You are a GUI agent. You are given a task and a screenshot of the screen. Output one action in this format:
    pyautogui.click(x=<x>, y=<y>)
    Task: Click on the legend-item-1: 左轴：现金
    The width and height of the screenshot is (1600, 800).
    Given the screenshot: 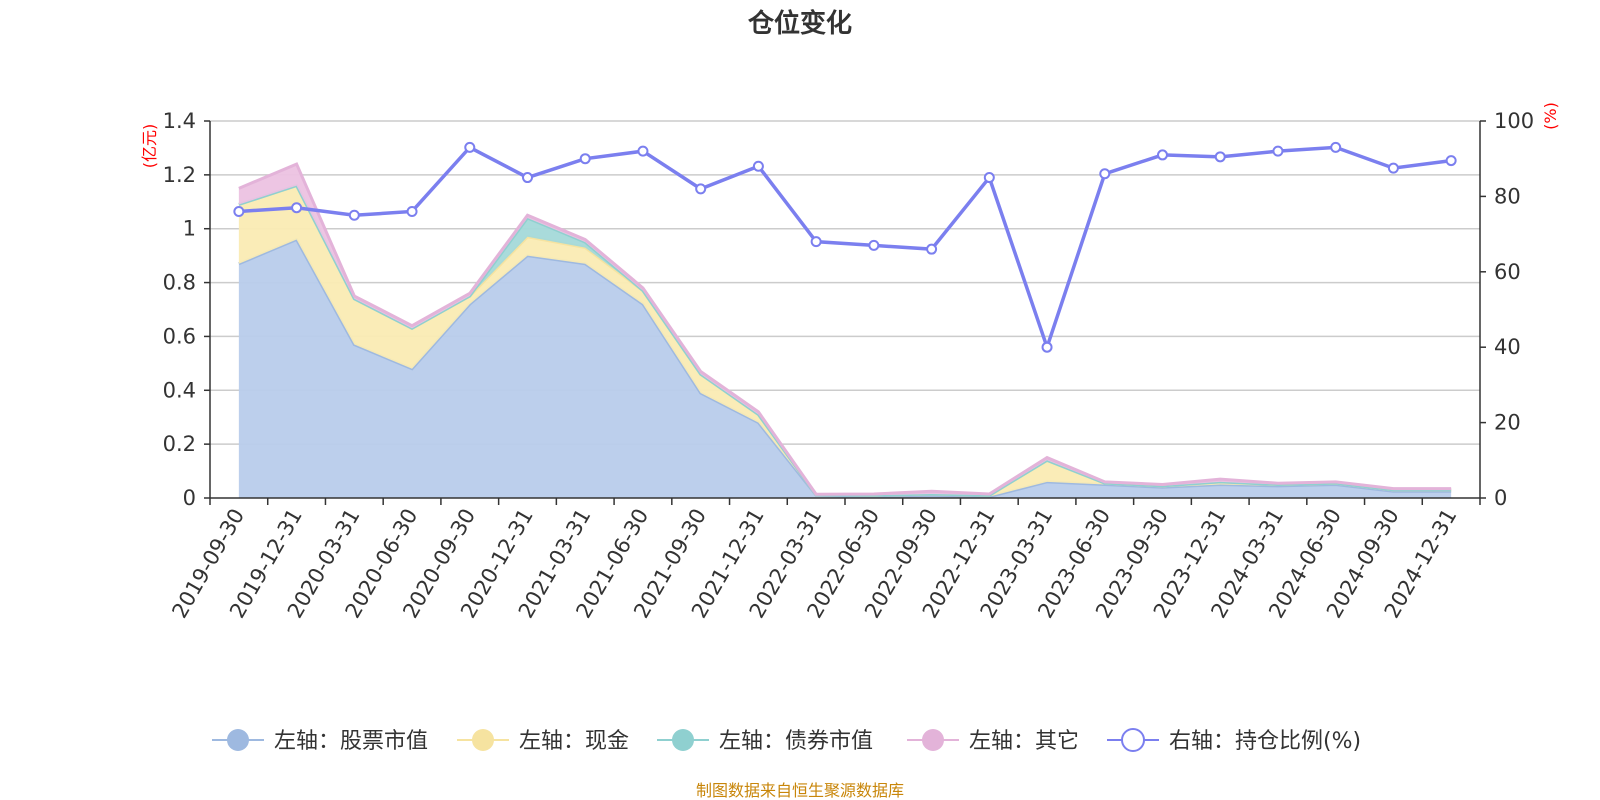 What is the action you would take?
    pyautogui.click(x=543, y=741)
    